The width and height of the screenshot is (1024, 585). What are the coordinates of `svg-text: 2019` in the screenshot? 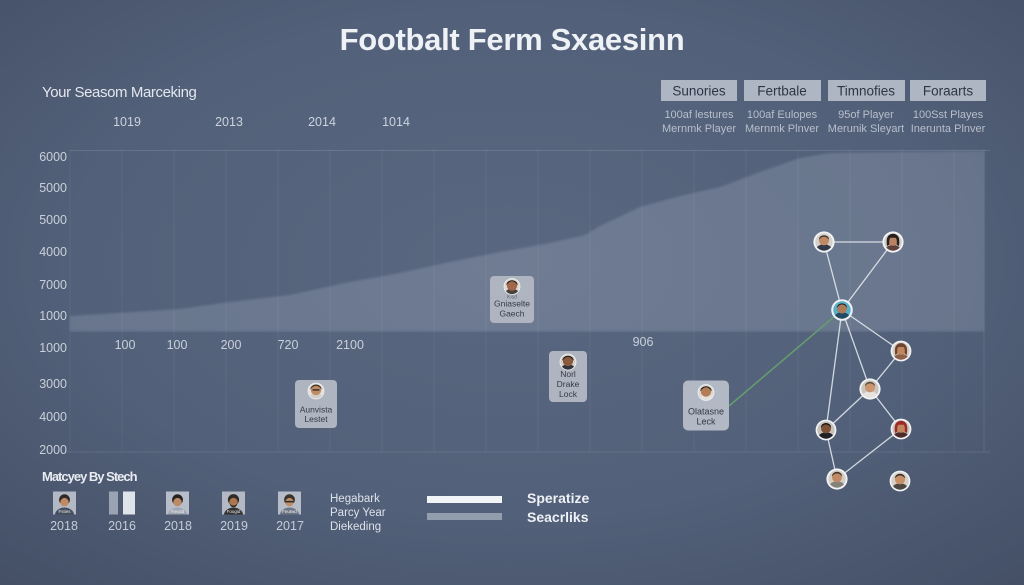 It's located at (234, 526).